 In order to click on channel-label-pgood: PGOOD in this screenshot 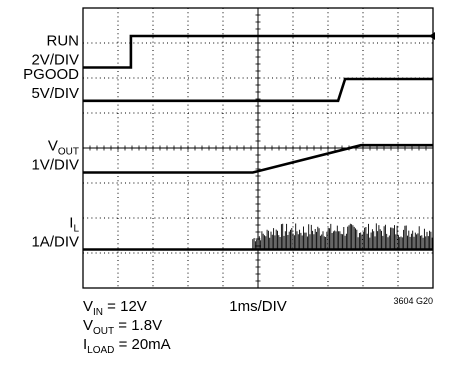, I will do `click(51, 74)`.